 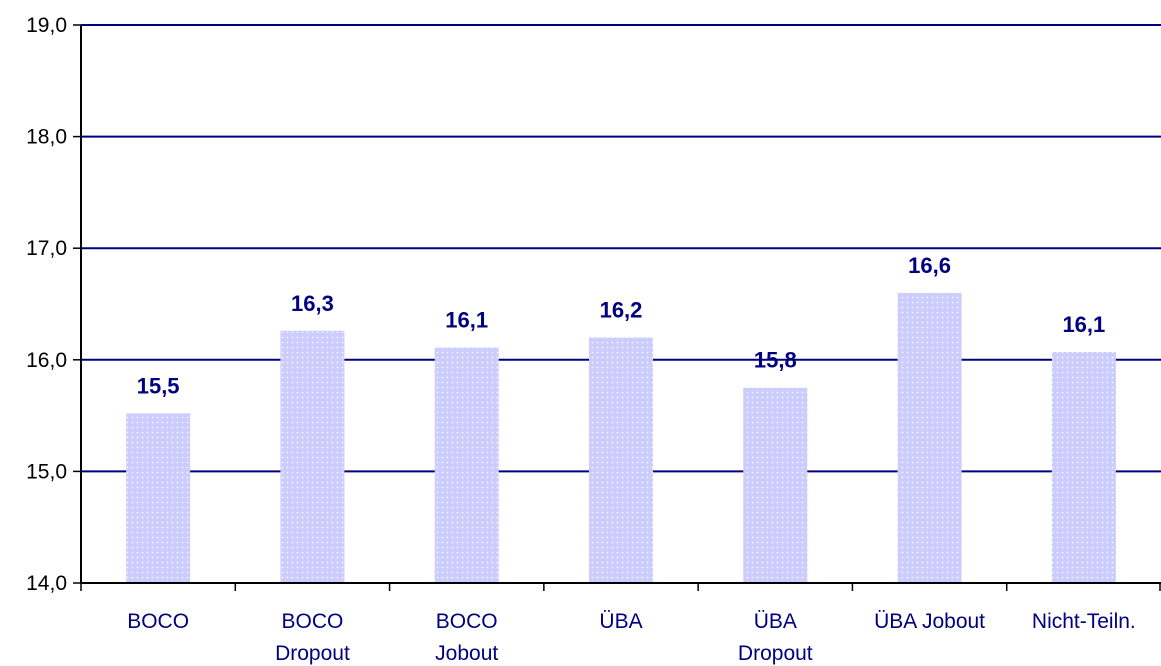 I want to click on x-tick-label: ÜBA, so click(x=620, y=621).